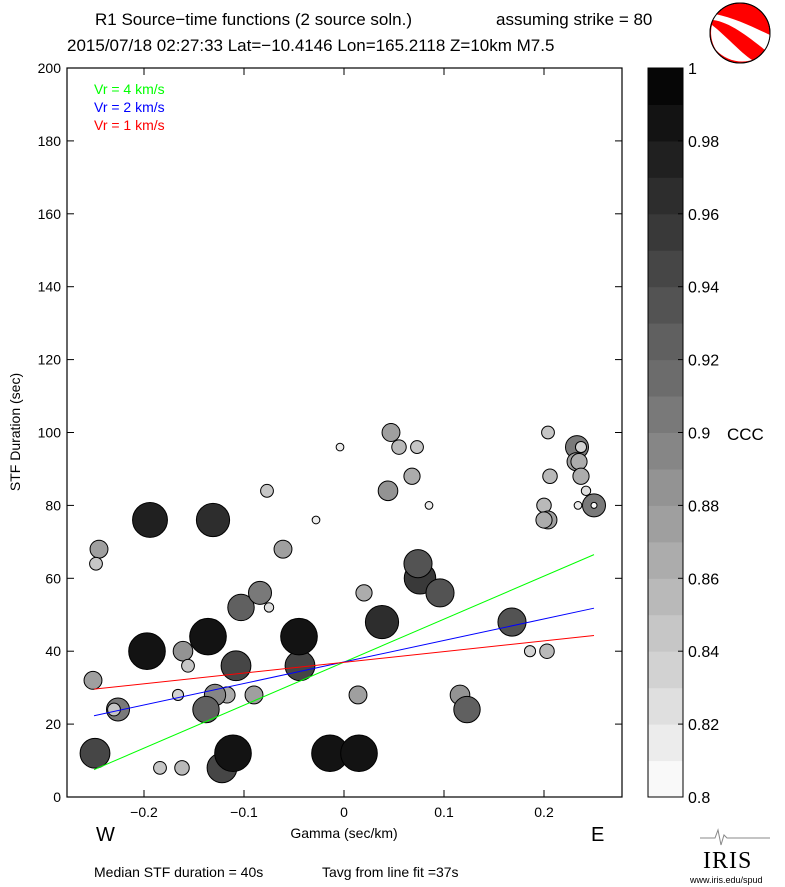  I want to click on colorbar-tick-label: 0.88, so click(703, 506).